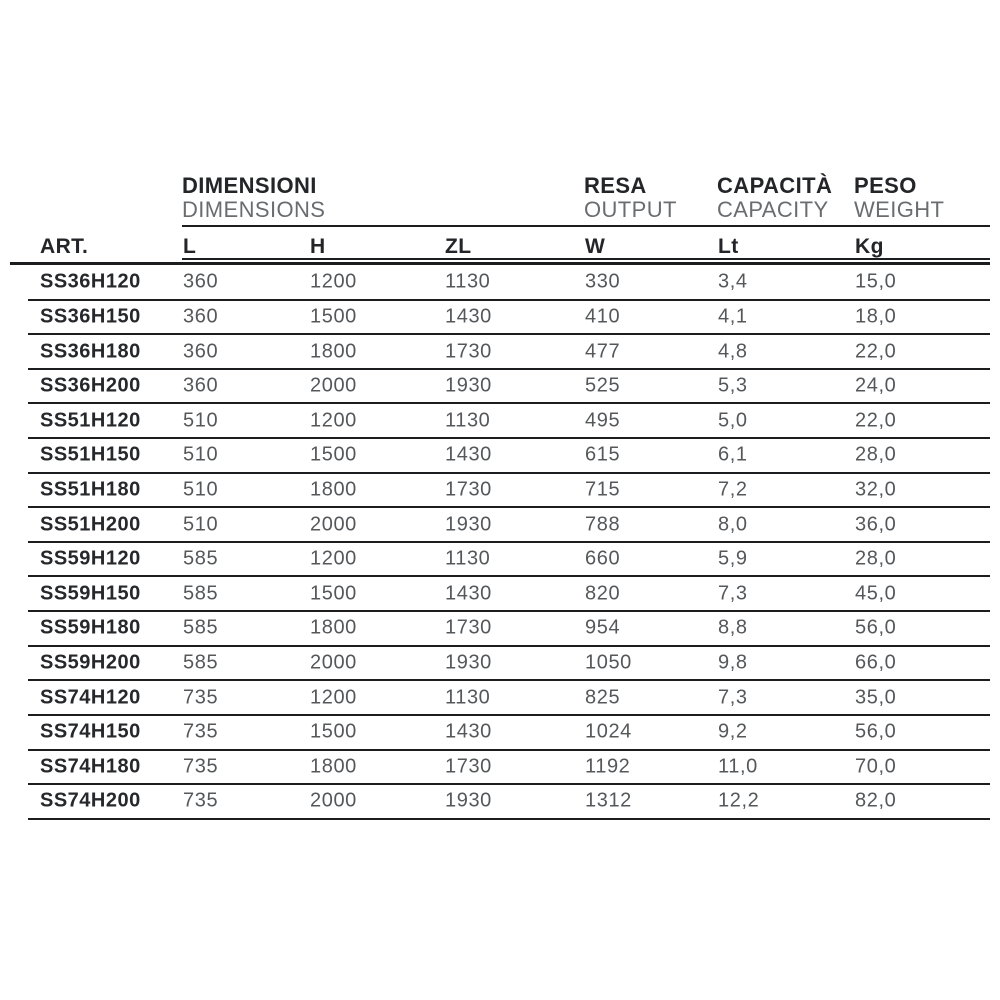  I want to click on cell-w: 1192, so click(608, 766).